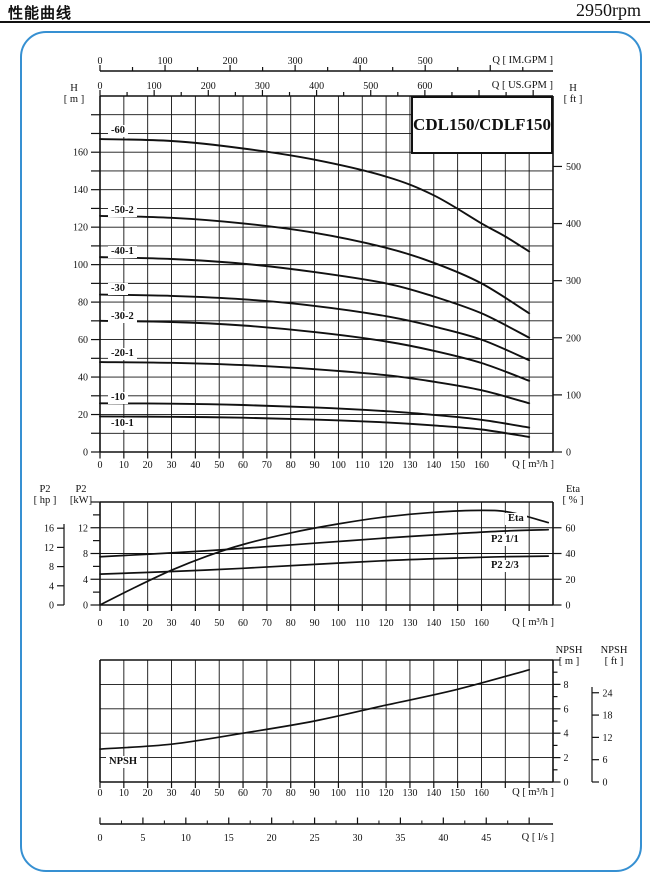  Describe the element at coordinates (324, 543) in the screenshot. I see `curve-P2-1/1` at that location.